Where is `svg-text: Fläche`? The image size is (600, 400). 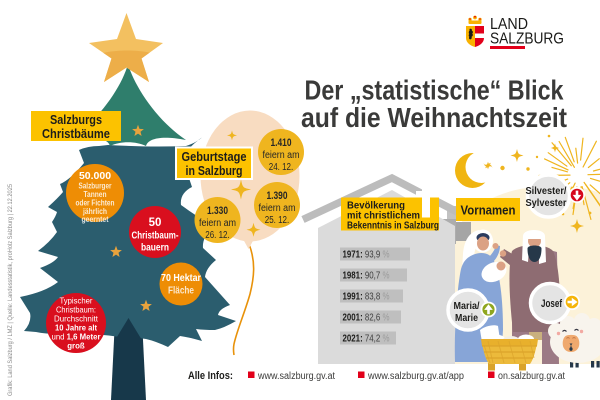
svg-text: Fläche is located at coordinates (181, 291).